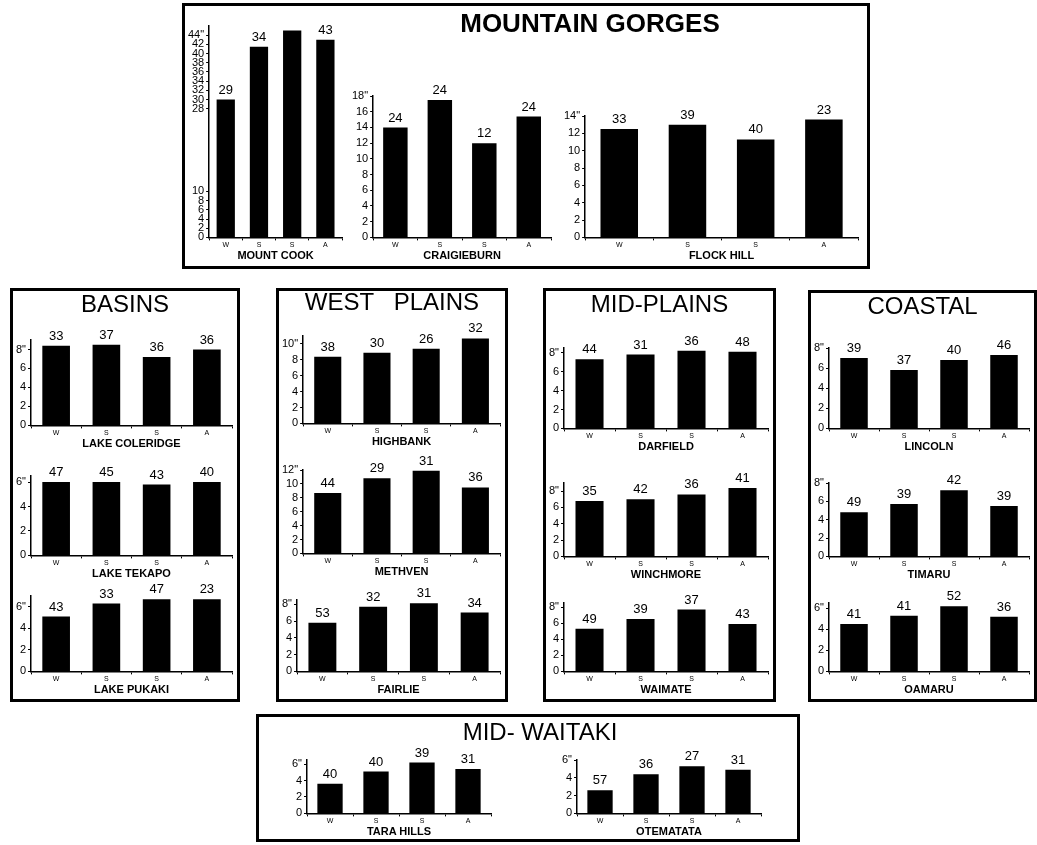 The width and height of the screenshot is (1037, 845). What do you see at coordinates (600, 780) in the screenshot?
I see `annotation: 57` at bounding box center [600, 780].